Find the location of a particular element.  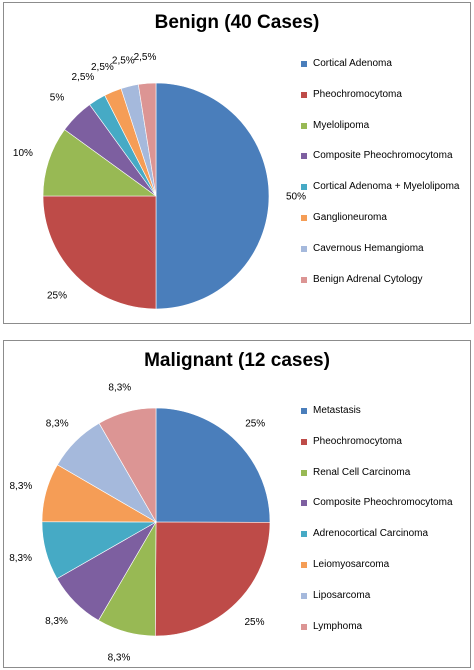

benign-slice-benign-adrenal-cytology is located at coordinates (147, 139).